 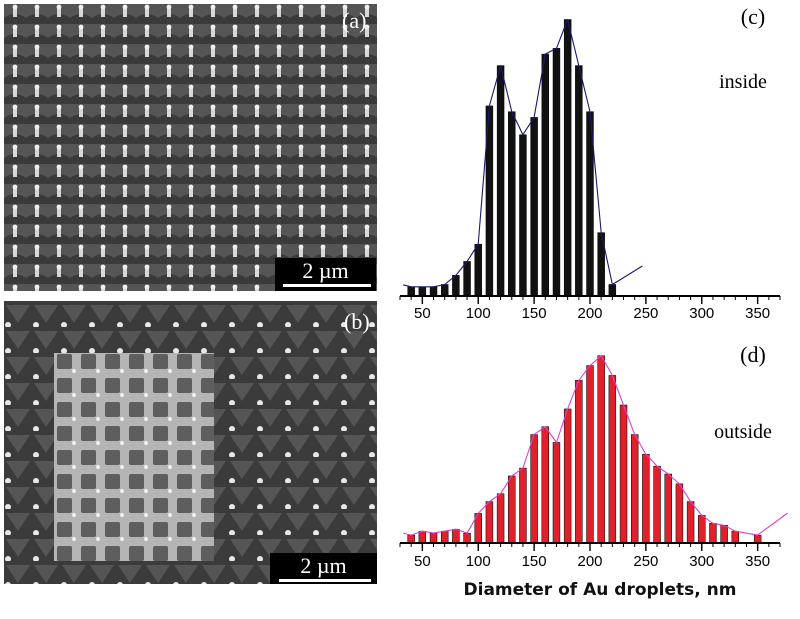 I want to click on scale-line-b, so click(x=325, y=580).